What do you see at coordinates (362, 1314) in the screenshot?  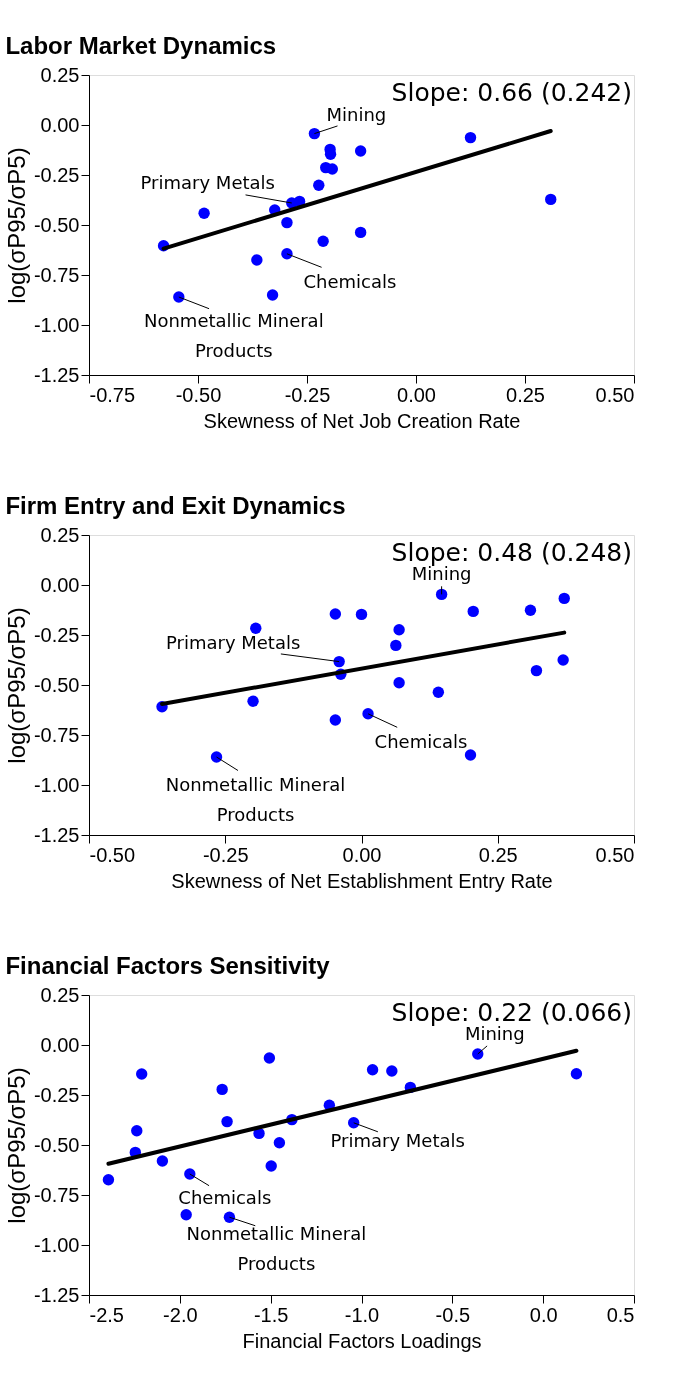 I see `x-tick-label: -1.0` at bounding box center [362, 1314].